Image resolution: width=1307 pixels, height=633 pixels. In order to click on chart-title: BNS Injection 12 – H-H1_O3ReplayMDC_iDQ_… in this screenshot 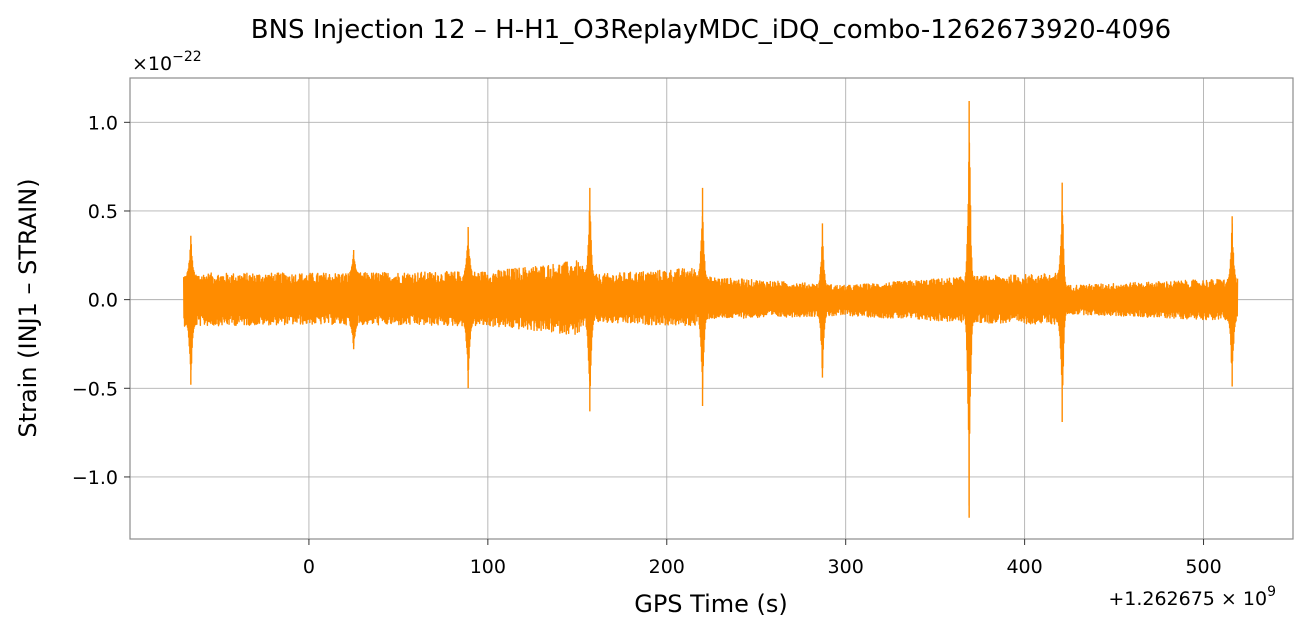, I will do `click(711, 30)`.